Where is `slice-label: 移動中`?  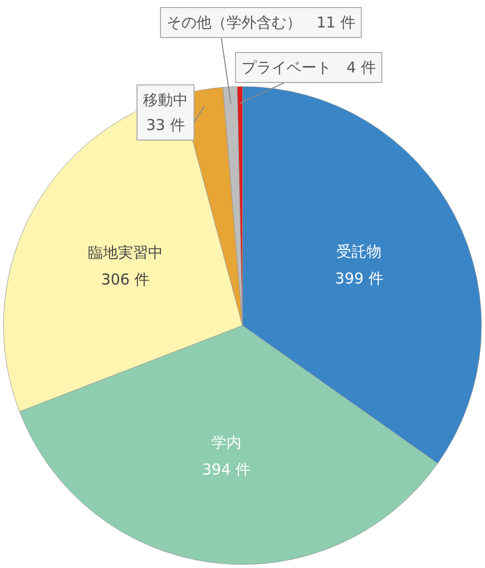
slice-label: 移動中 is located at coordinates (165, 99).